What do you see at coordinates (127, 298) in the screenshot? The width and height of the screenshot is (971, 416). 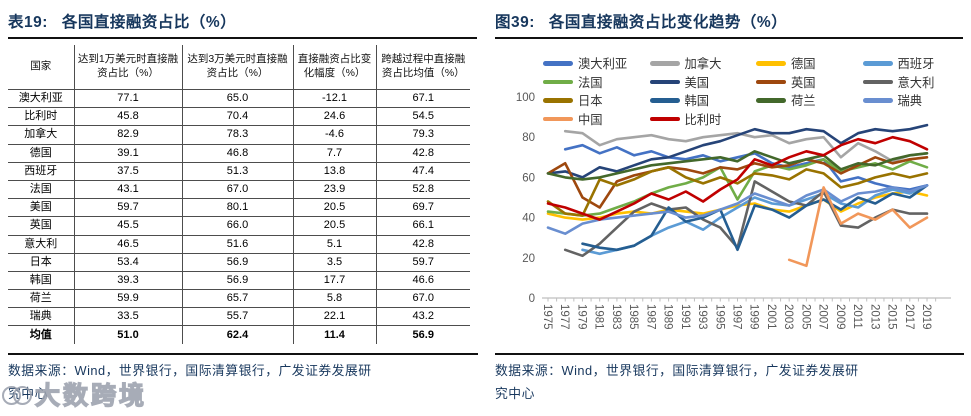 I see `value-cell: 59.9` at bounding box center [127, 298].